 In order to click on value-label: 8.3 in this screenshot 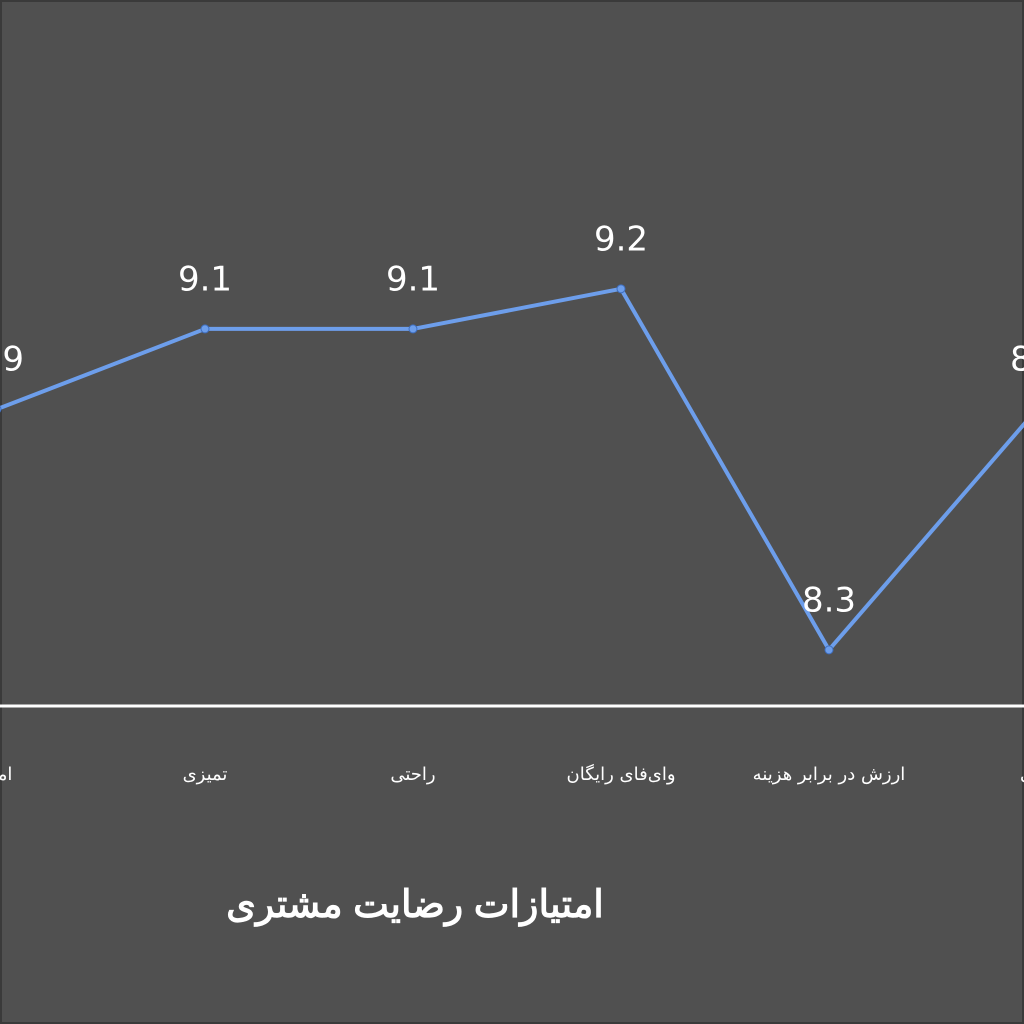, I will do `click(829, 600)`.